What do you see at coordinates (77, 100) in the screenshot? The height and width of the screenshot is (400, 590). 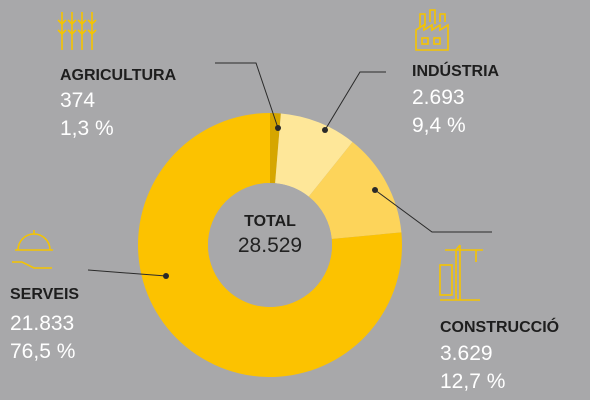 I see `value-label: 374` at bounding box center [77, 100].